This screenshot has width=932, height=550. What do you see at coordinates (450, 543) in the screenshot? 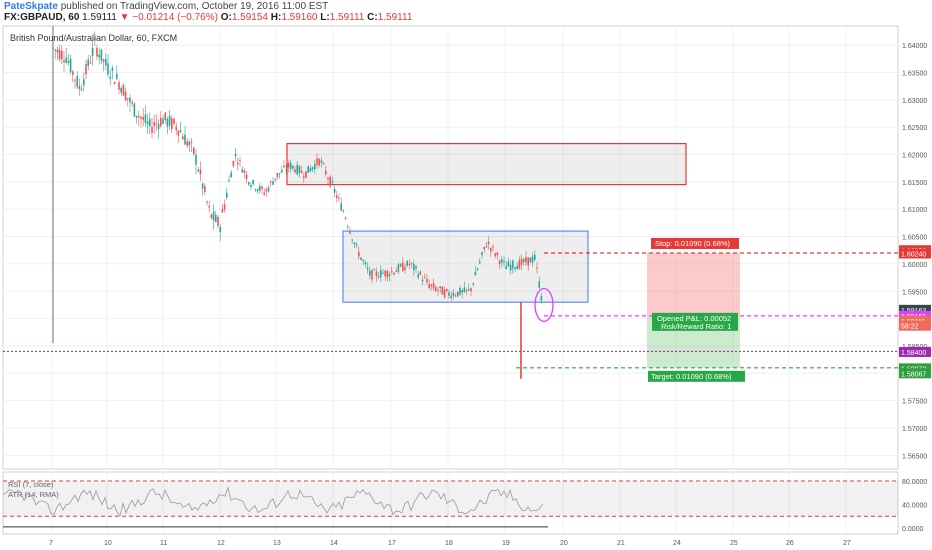
I see `time-axis: 7 10 11 12 13 14 17 18 19 20 21 24 25 26 27` at bounding box center [450, 543].